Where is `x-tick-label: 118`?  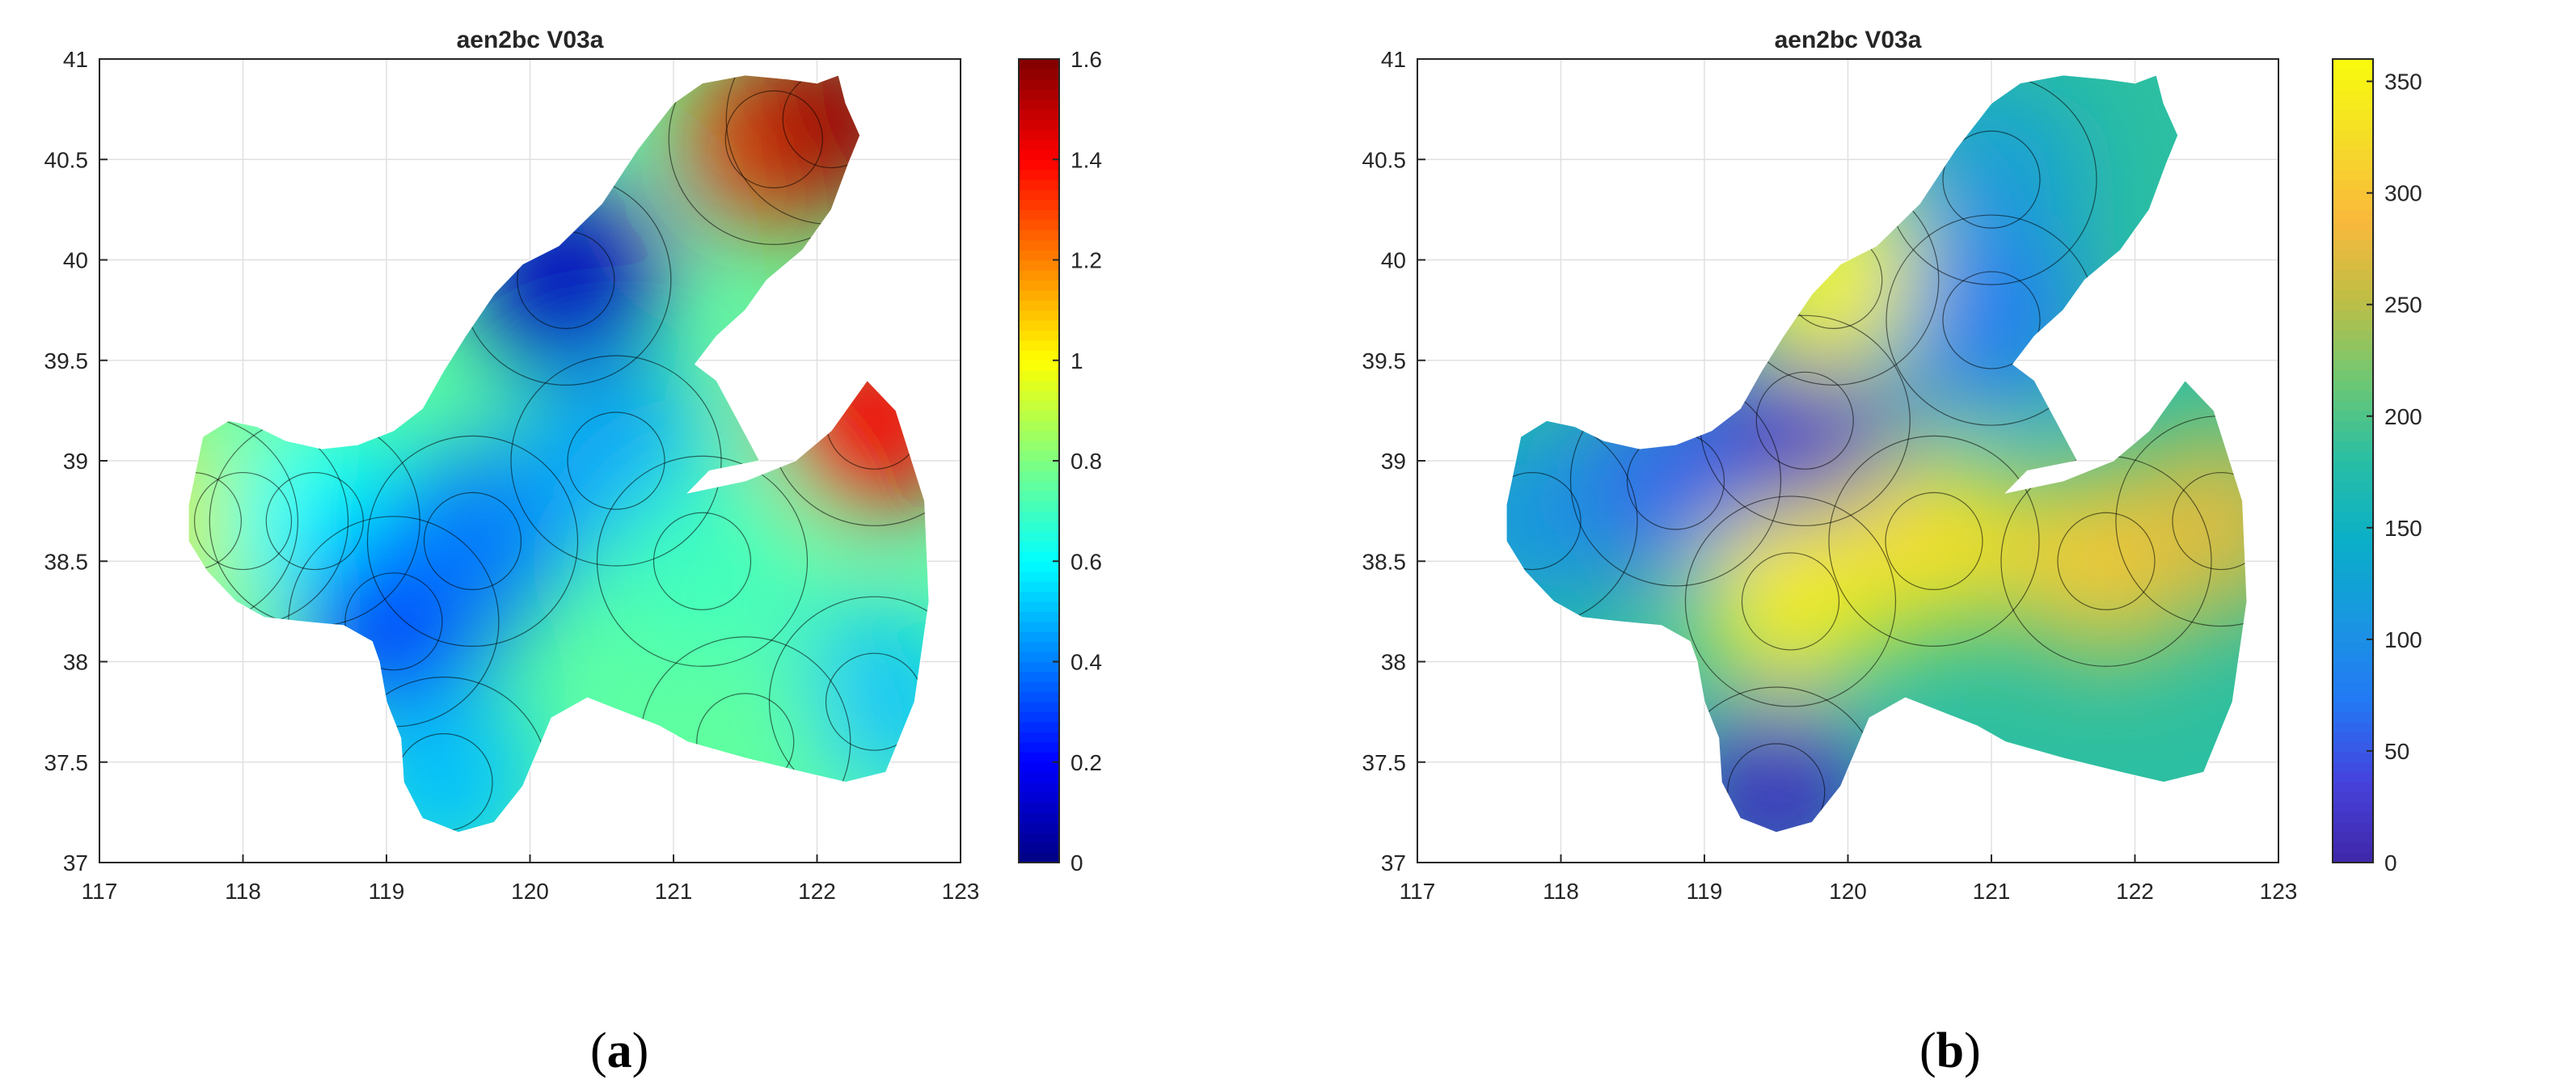 x-tick-label: 118 is located at coordinates (243, 891).